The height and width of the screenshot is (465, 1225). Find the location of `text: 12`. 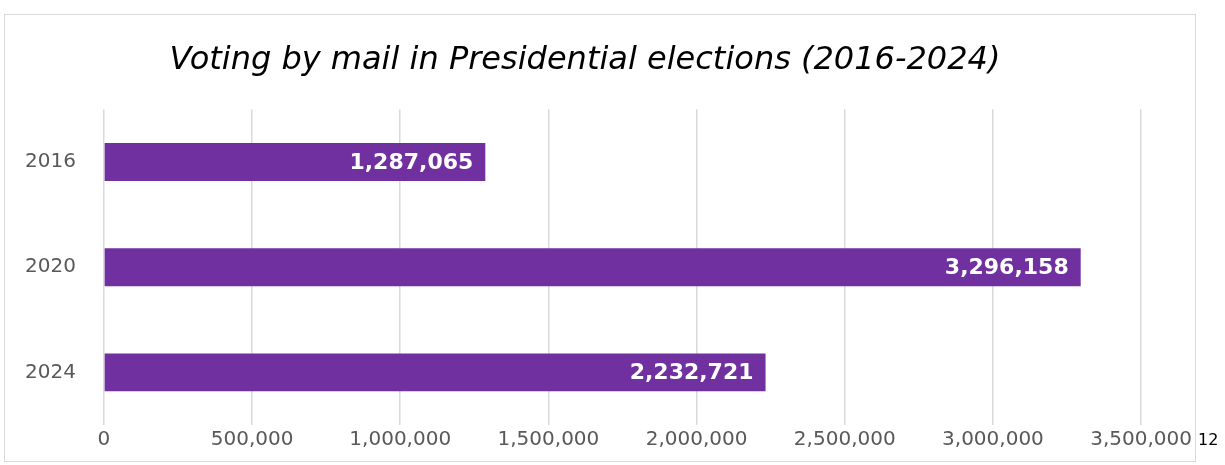

text: 12 is located at coordinates (1208, 439).